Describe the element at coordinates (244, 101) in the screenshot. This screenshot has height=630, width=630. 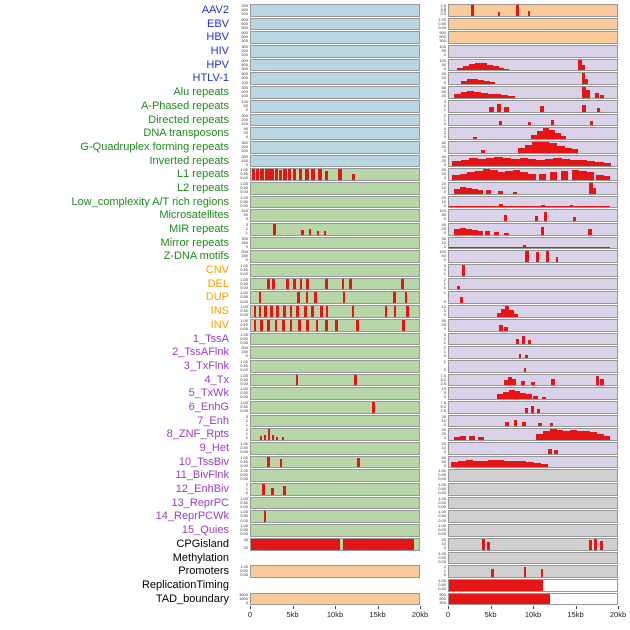
I see `y-tick-label: 100` at that location.